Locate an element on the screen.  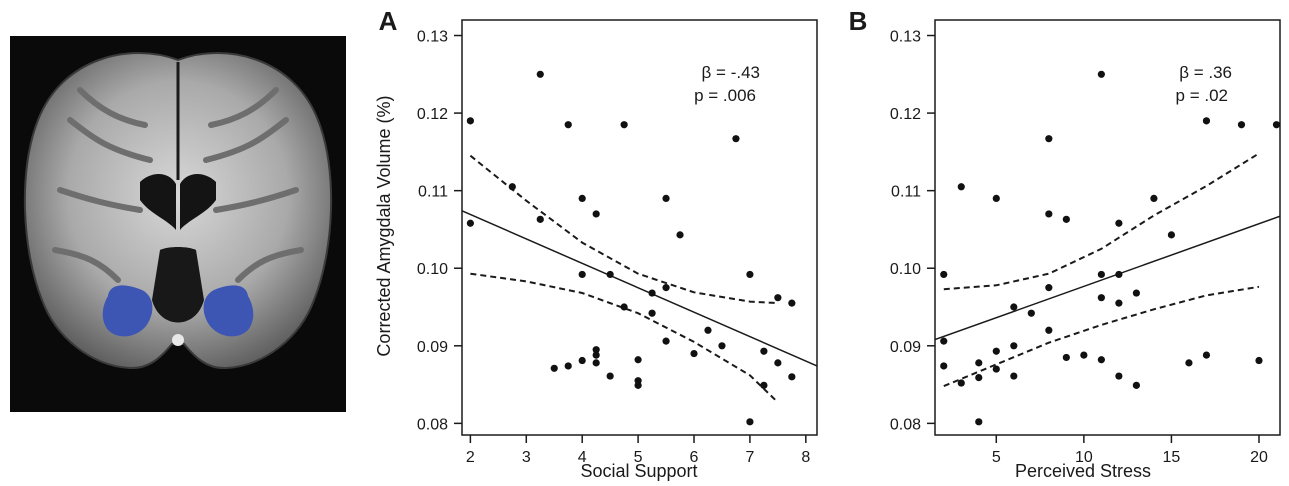
x-tick-label: 7 is located at coordinates (749, 457).